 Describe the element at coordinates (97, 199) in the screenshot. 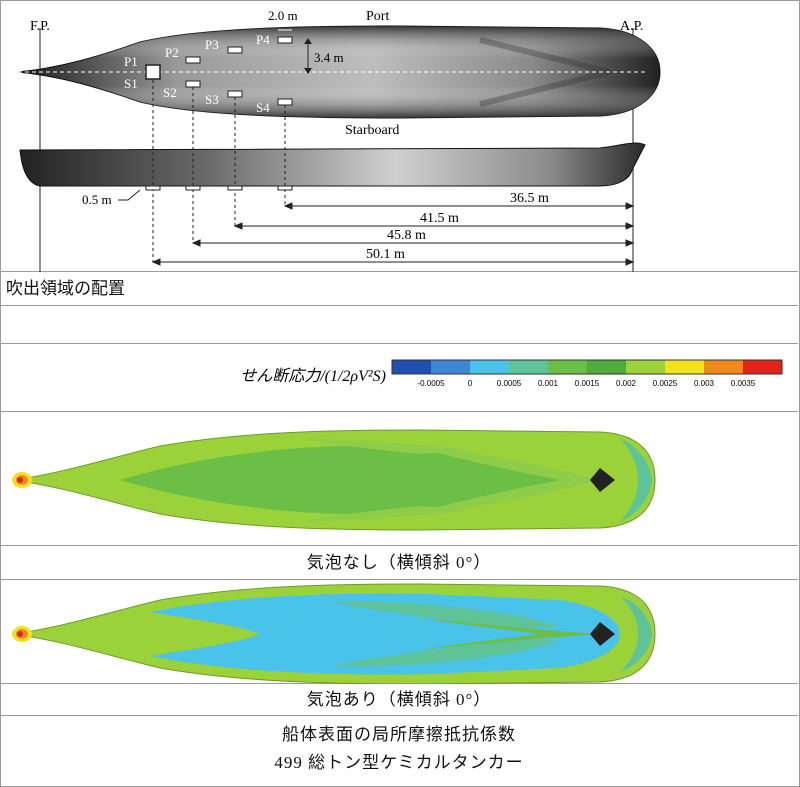

I see `depth-dim-label: 0.5 m` at that location.